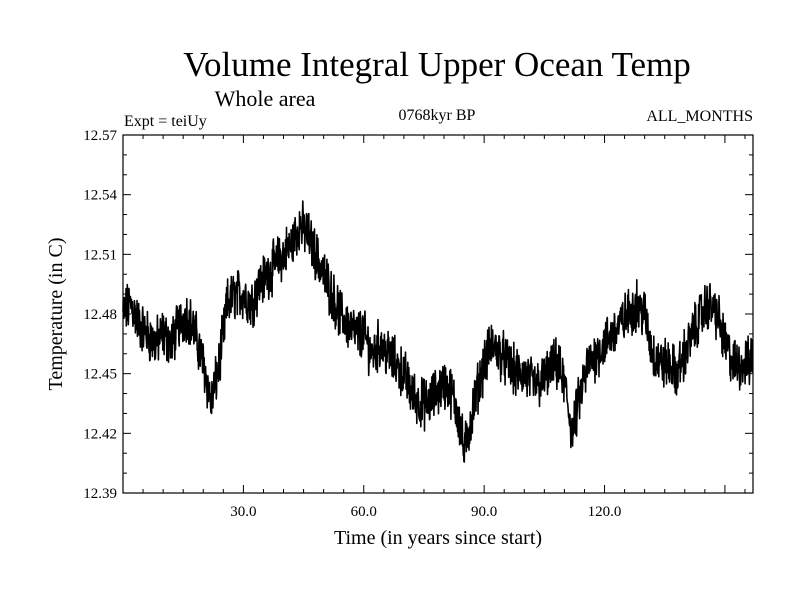 This screenshot has height=600, width=800. Describe the element at coordinates (100, 375) in the screenshot. I see `y-tick-label: 12.45` at that location.